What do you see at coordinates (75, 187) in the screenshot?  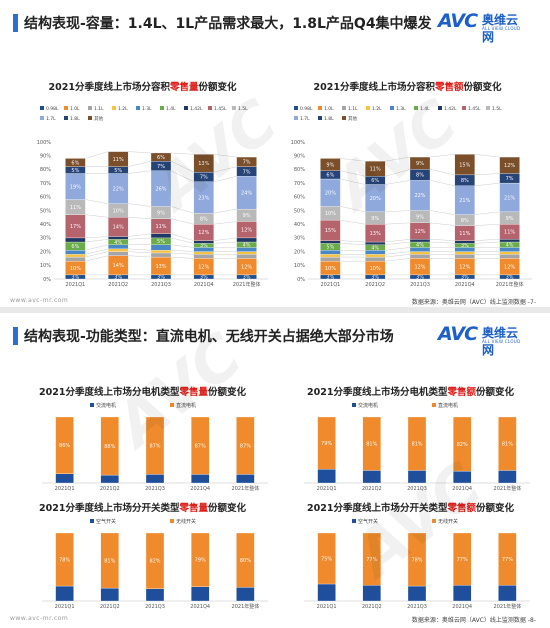 I see `data-label: 19%` at bounding box center [75, 187].